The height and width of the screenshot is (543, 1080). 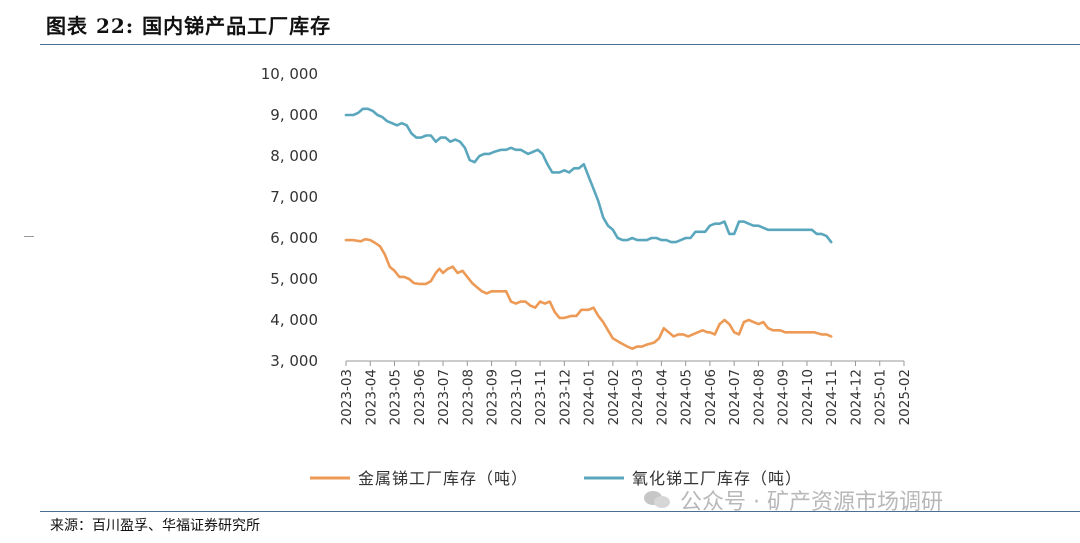 What do you see at coordinates (588, 175) in the screenshot?
I see `series-line-antimony-oxide` at bounding box center [588, 175].